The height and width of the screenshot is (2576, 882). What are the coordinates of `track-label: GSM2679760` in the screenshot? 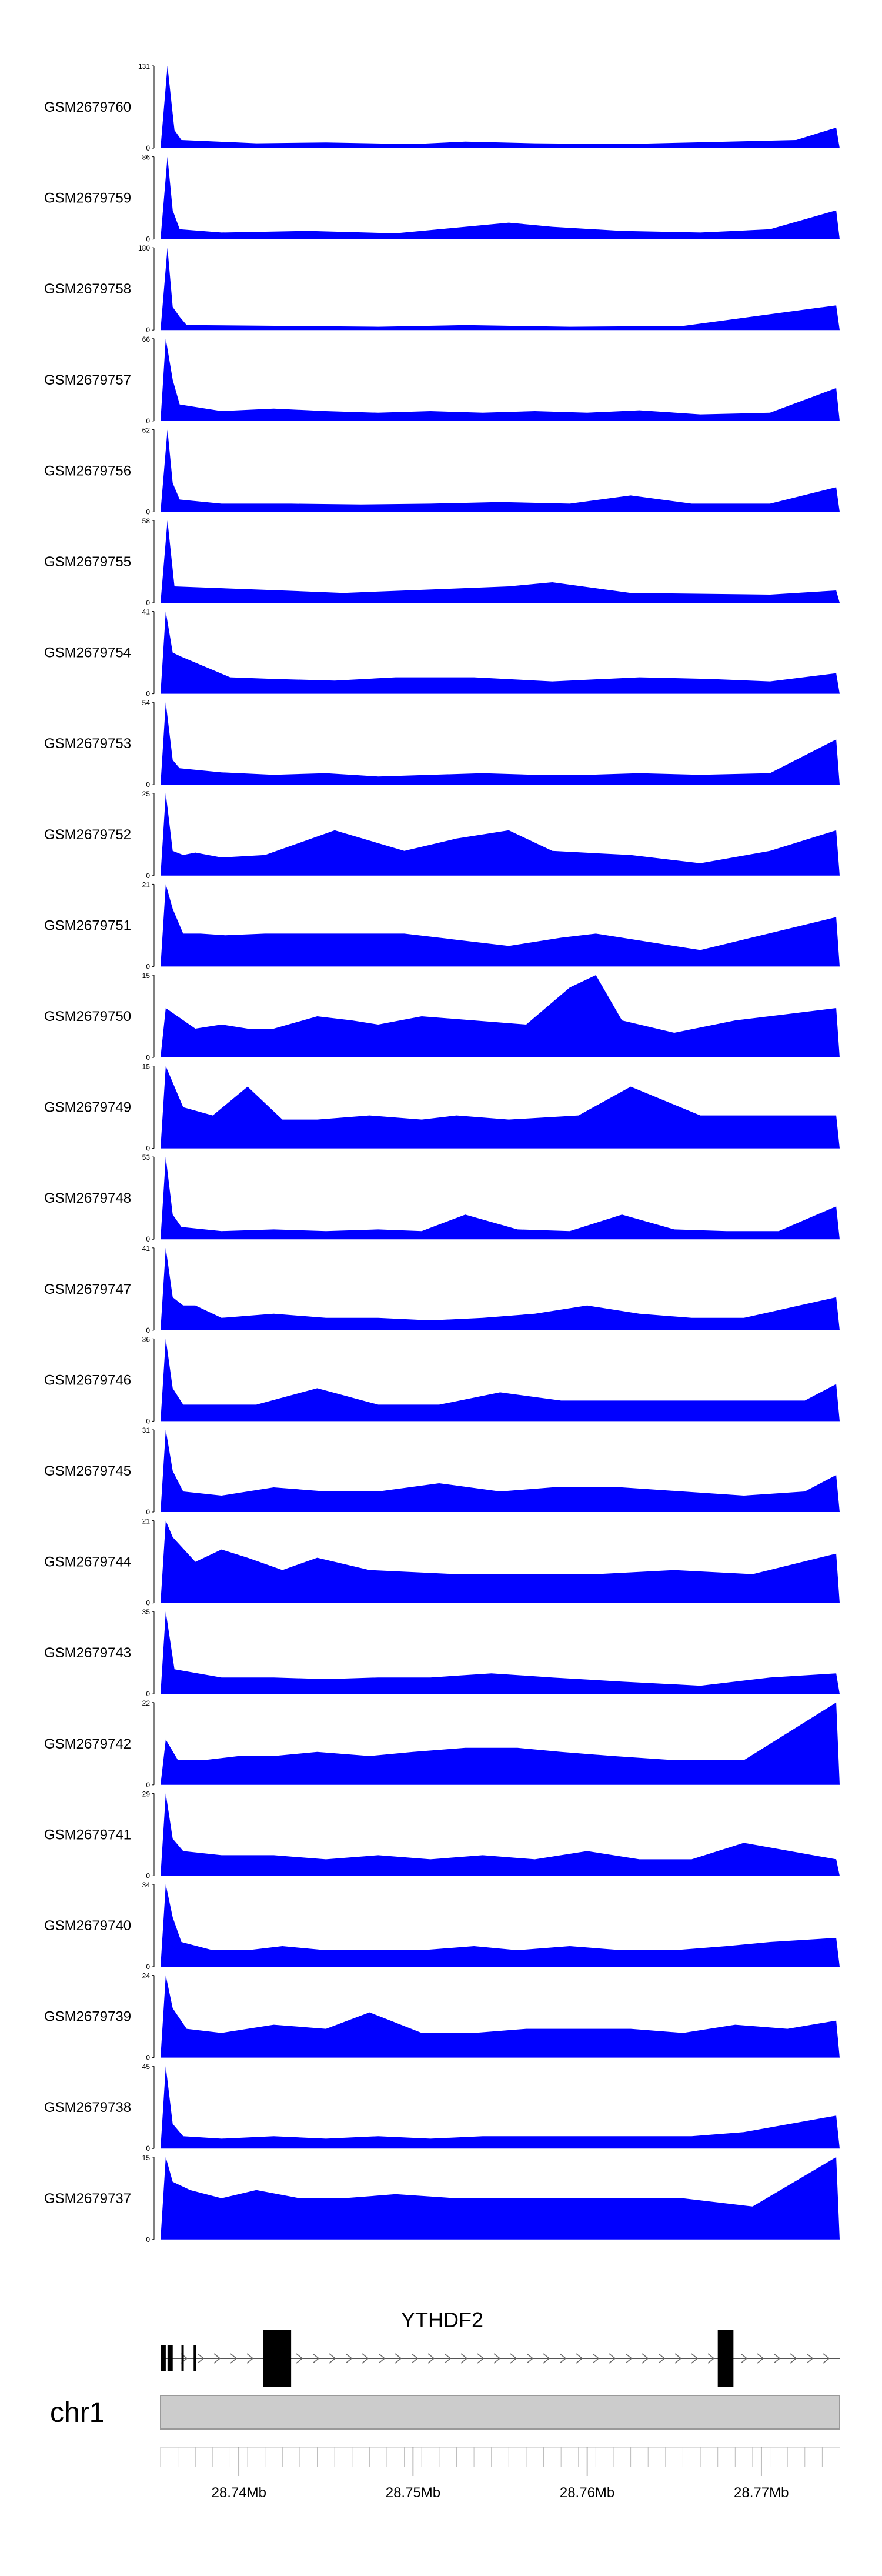 It's located at (87, 107).